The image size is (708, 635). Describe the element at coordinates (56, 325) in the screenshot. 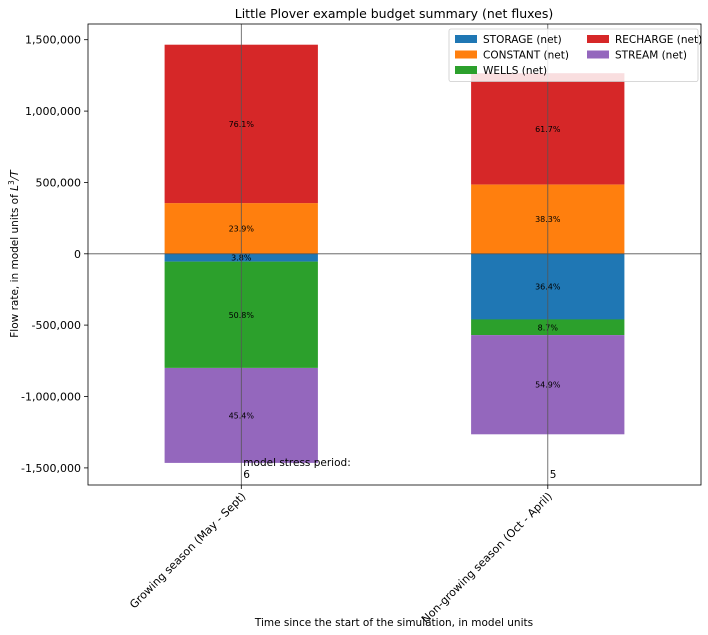

I see `y-tick-label: -500,000` at that location.